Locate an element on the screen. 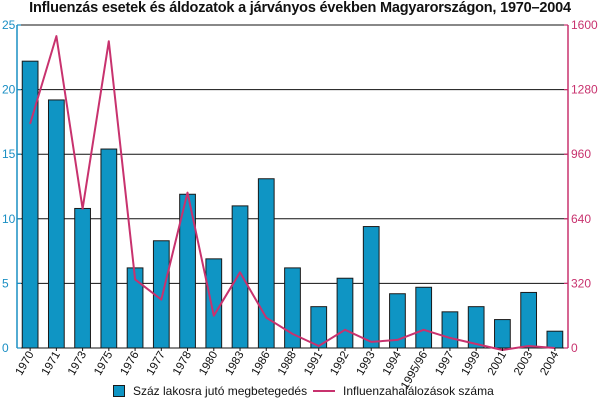  legend-swatch-line is located at coordinates (324, 391).